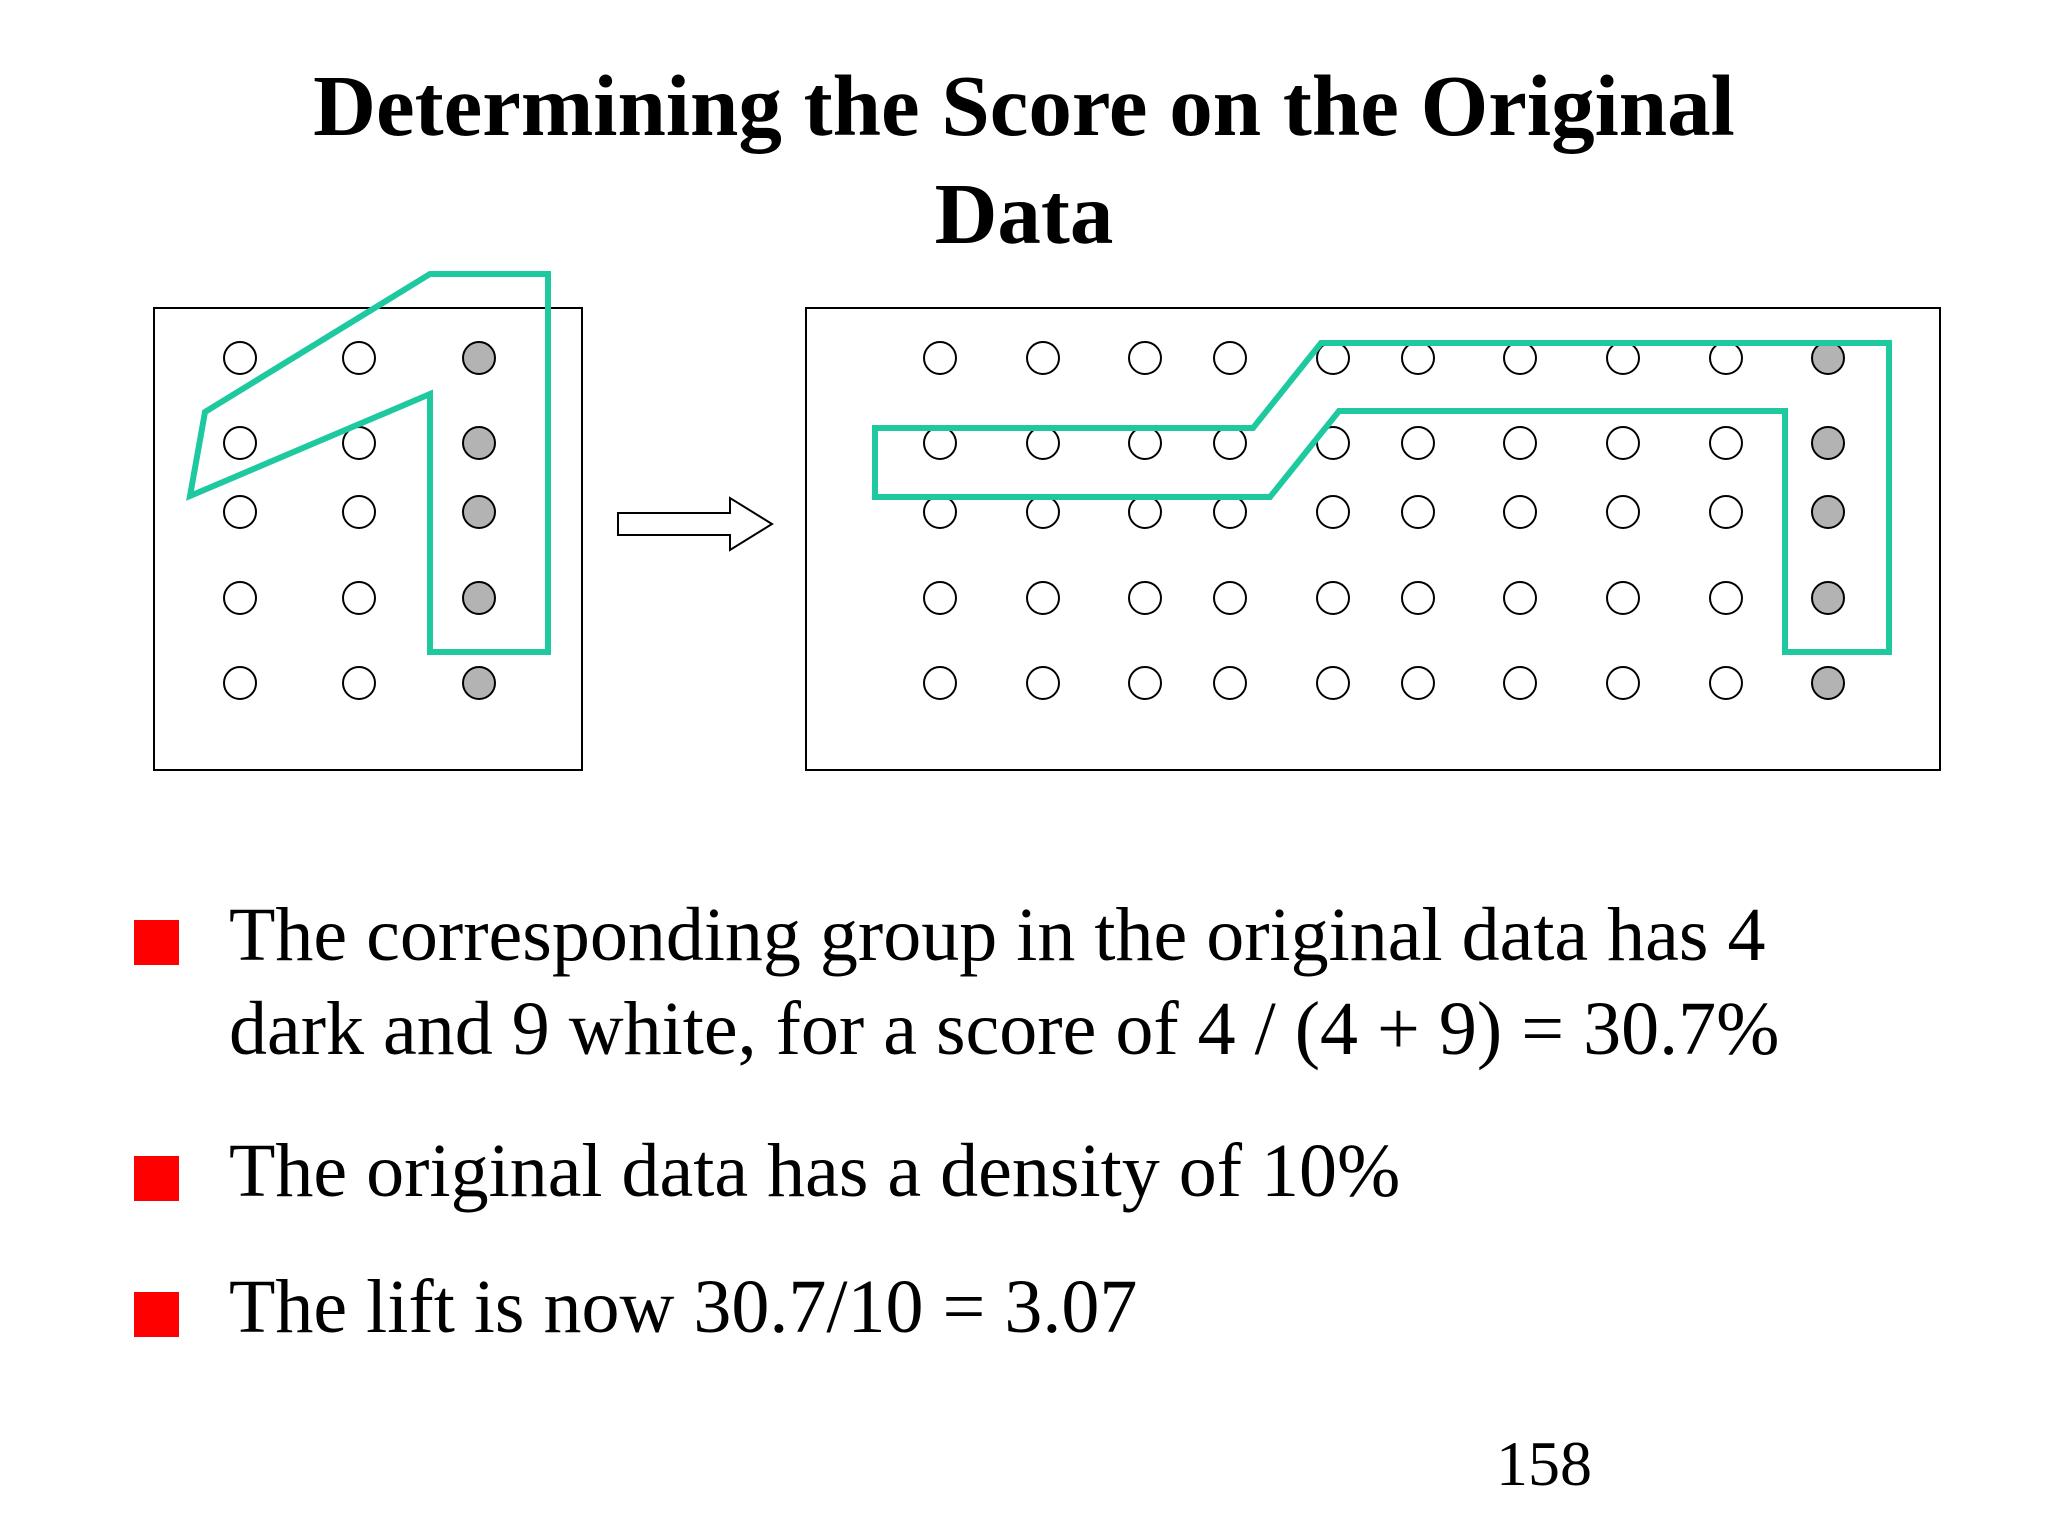  Describe the element at coordinates (1382, 497) in the screenshot. I see `right-group-outline` at that location.